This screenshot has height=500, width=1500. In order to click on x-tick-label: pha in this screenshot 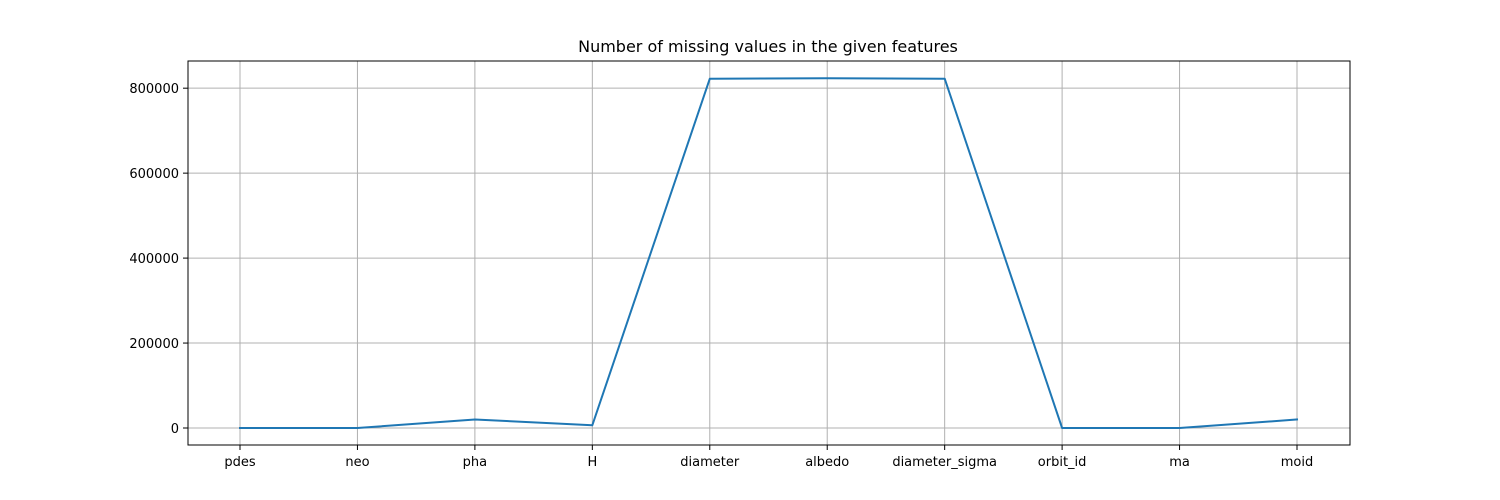, I will do `click(475, 462)`.